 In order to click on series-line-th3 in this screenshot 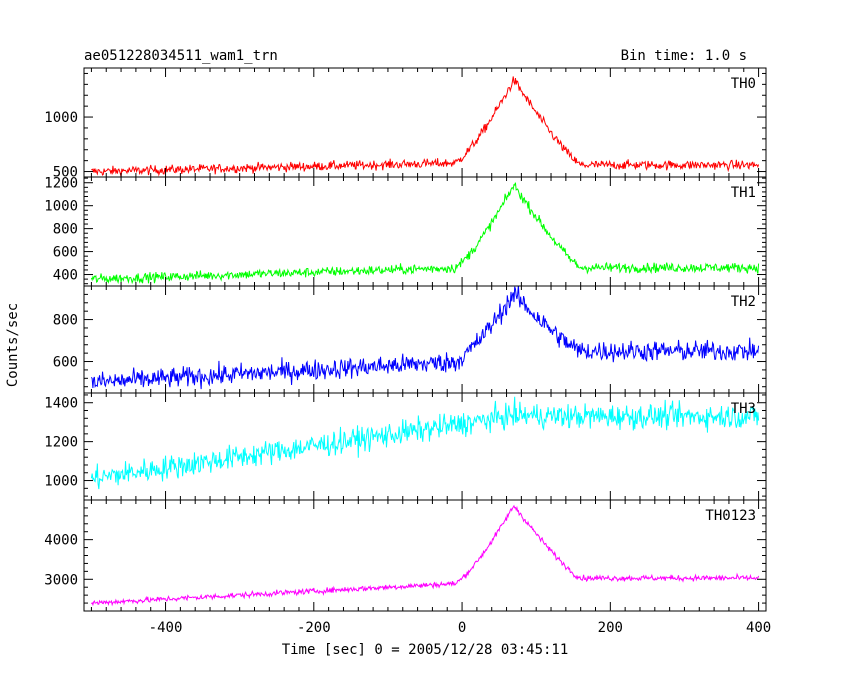, I will do `click(425, 443)`.